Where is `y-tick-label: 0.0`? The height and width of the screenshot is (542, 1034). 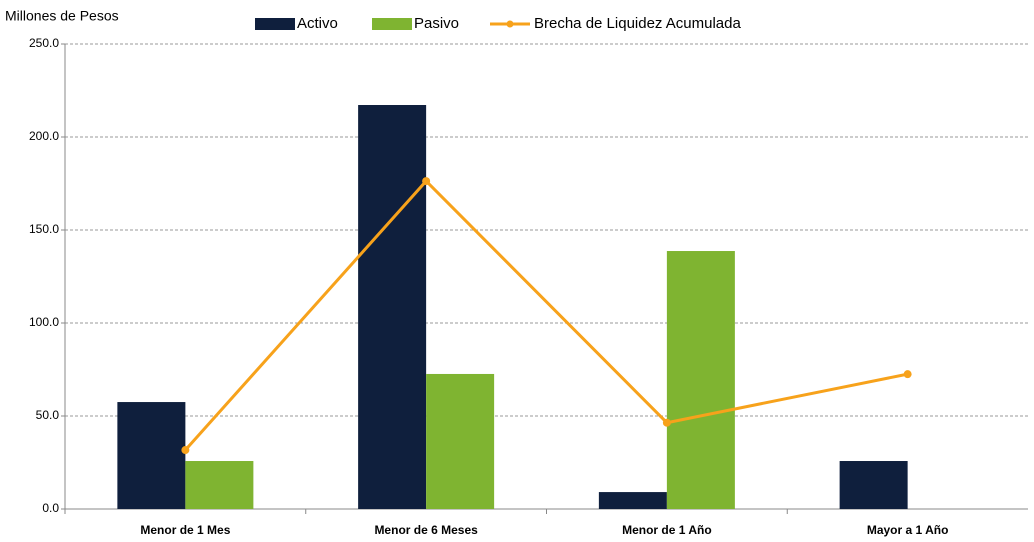 y-tick-label: 0.0 is located at coordinates (50, 508).